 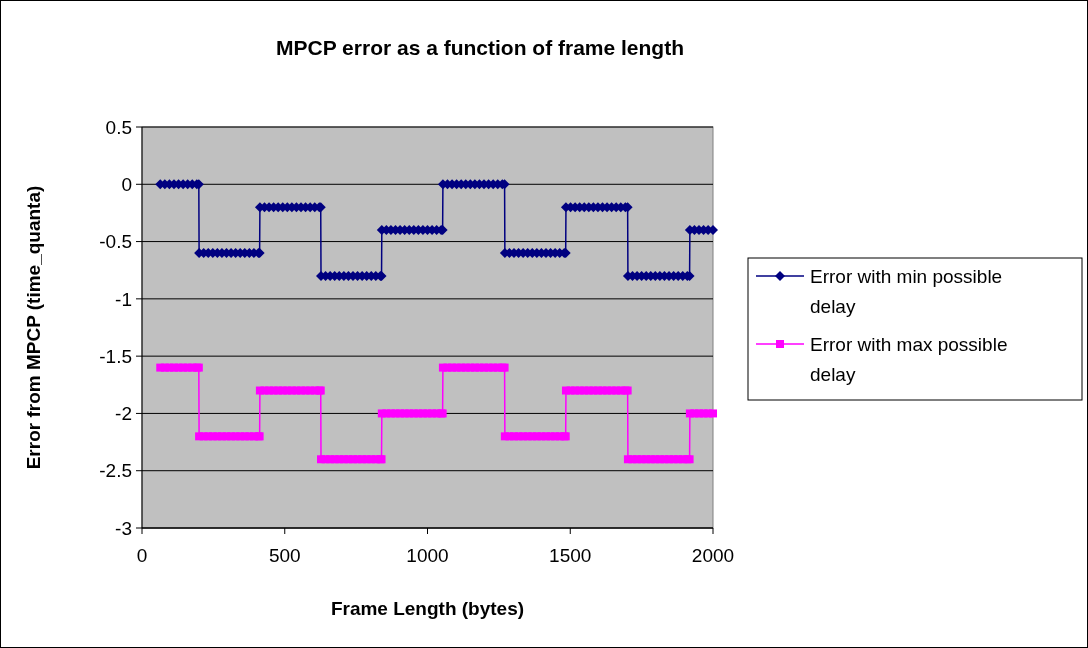 I want to click on y-tick-label: -2.5, so click(x=115, y=471).